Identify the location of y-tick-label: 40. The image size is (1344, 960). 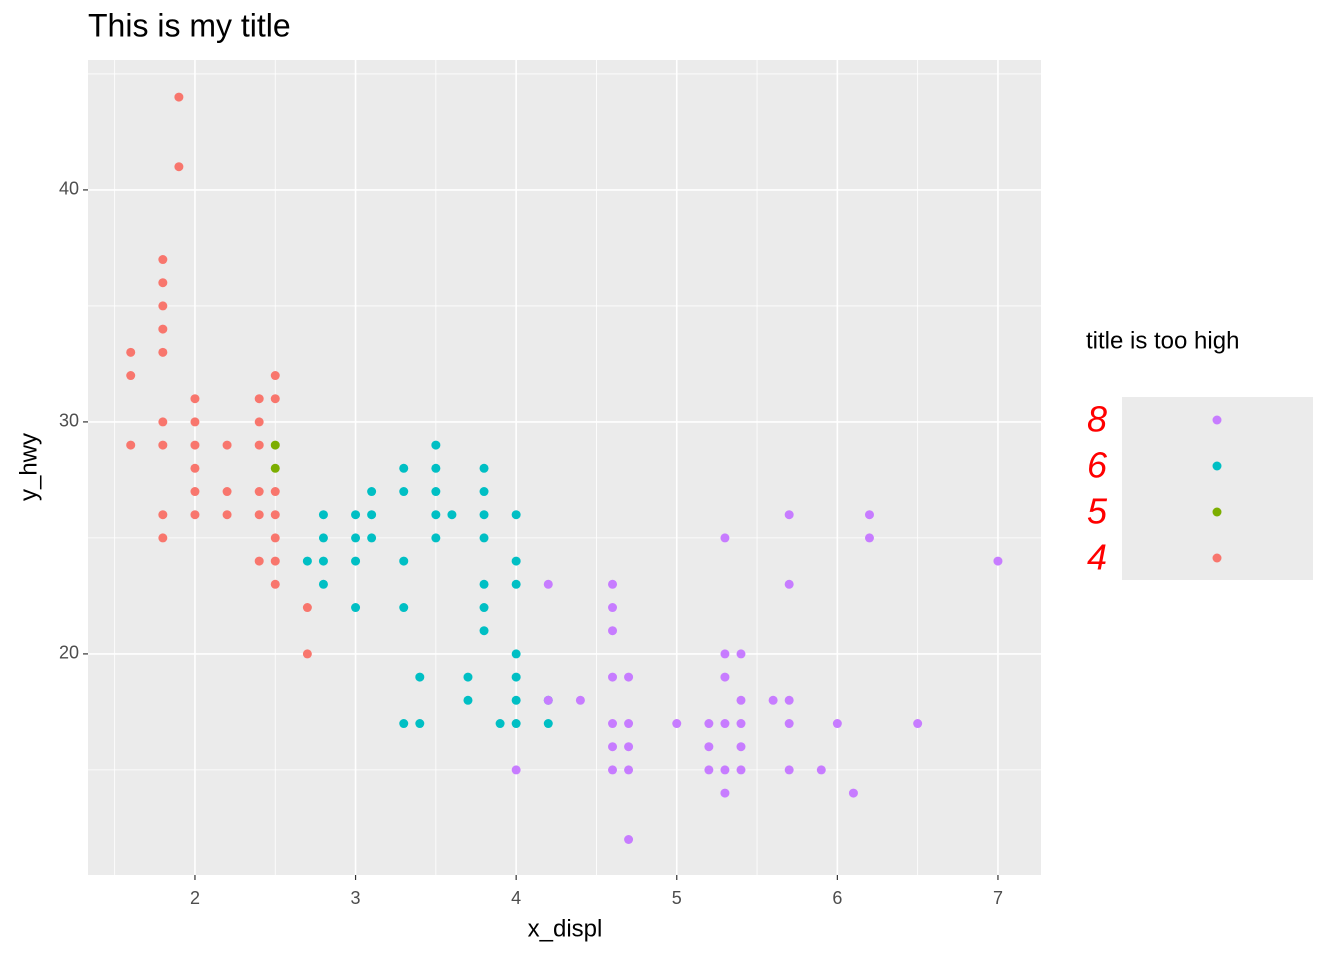
(69, 189).